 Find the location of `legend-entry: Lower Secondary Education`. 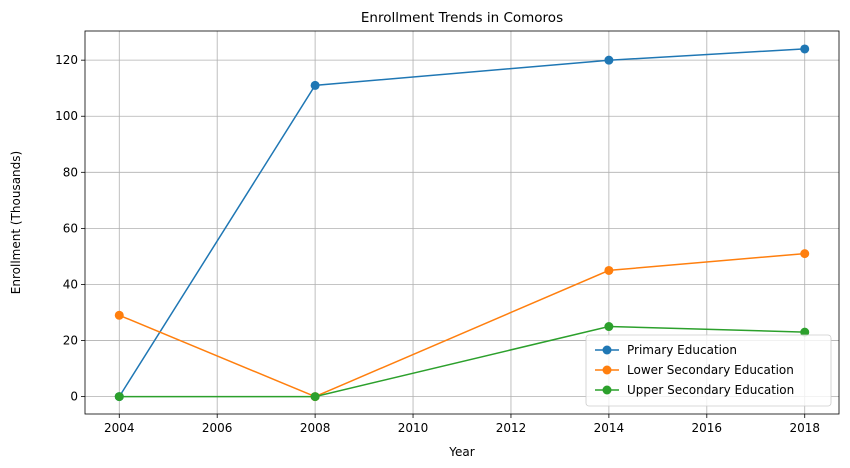

legend-entry: Lower Secondary Education is located at coordinates (694, 370).